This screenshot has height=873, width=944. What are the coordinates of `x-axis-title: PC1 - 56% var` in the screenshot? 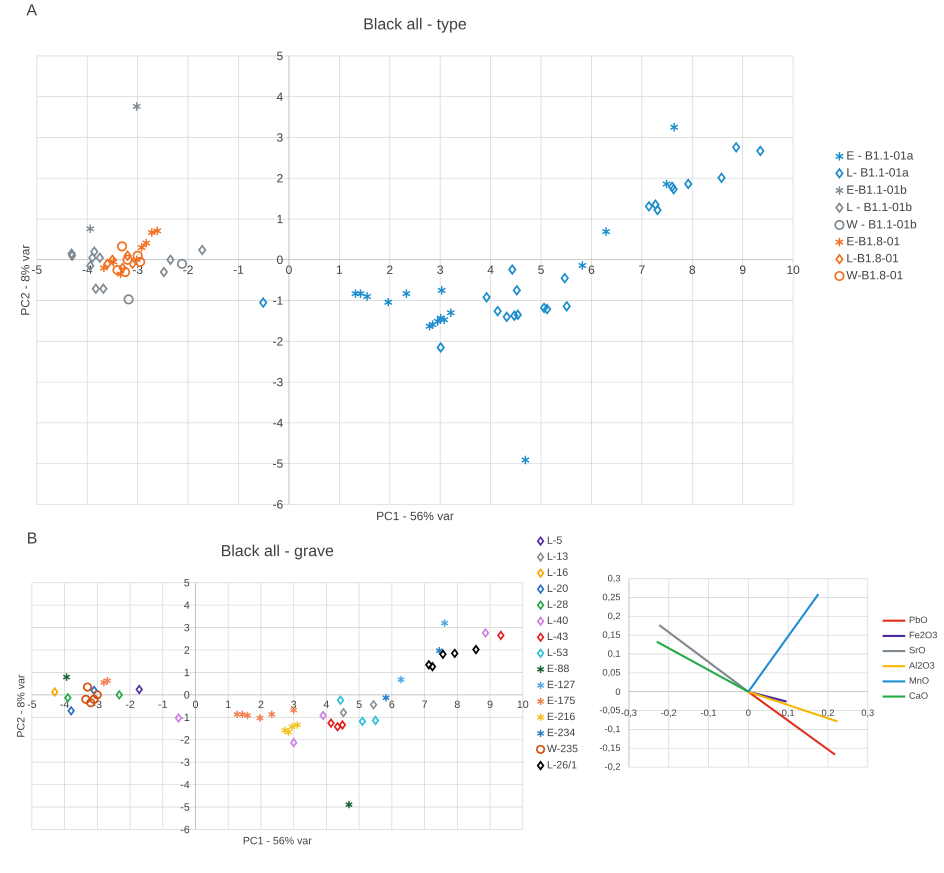 It's located at (278, 840).